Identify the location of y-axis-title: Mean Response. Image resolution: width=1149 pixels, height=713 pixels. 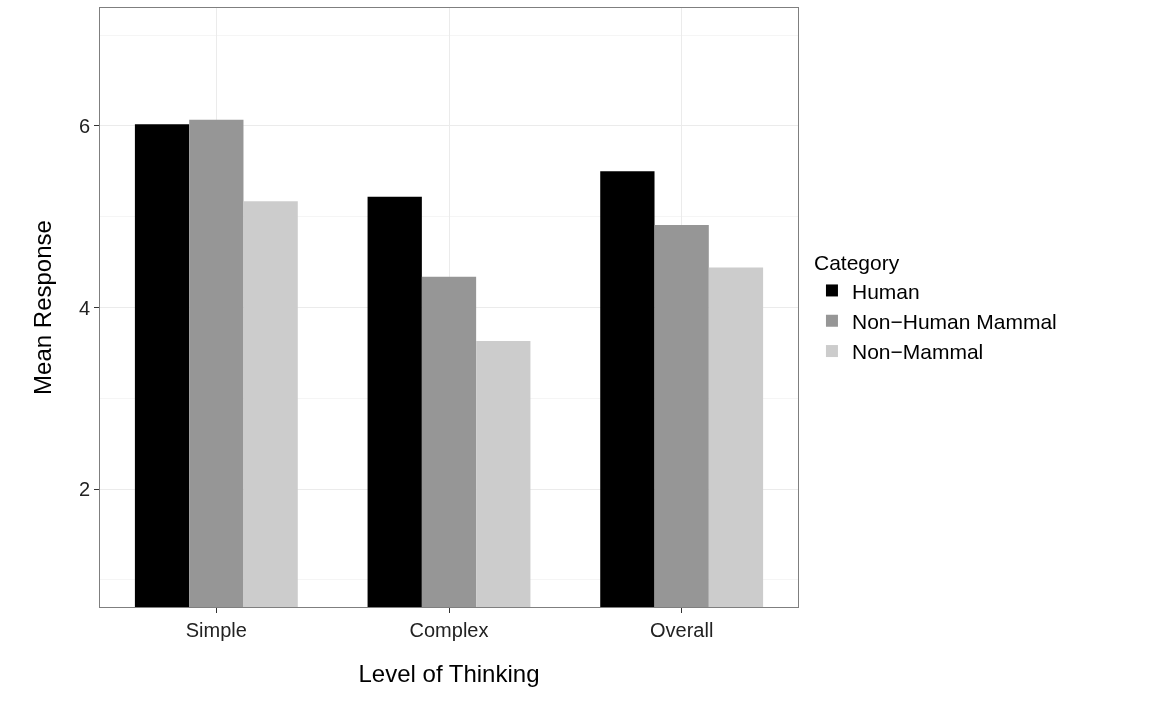
(42, 307).